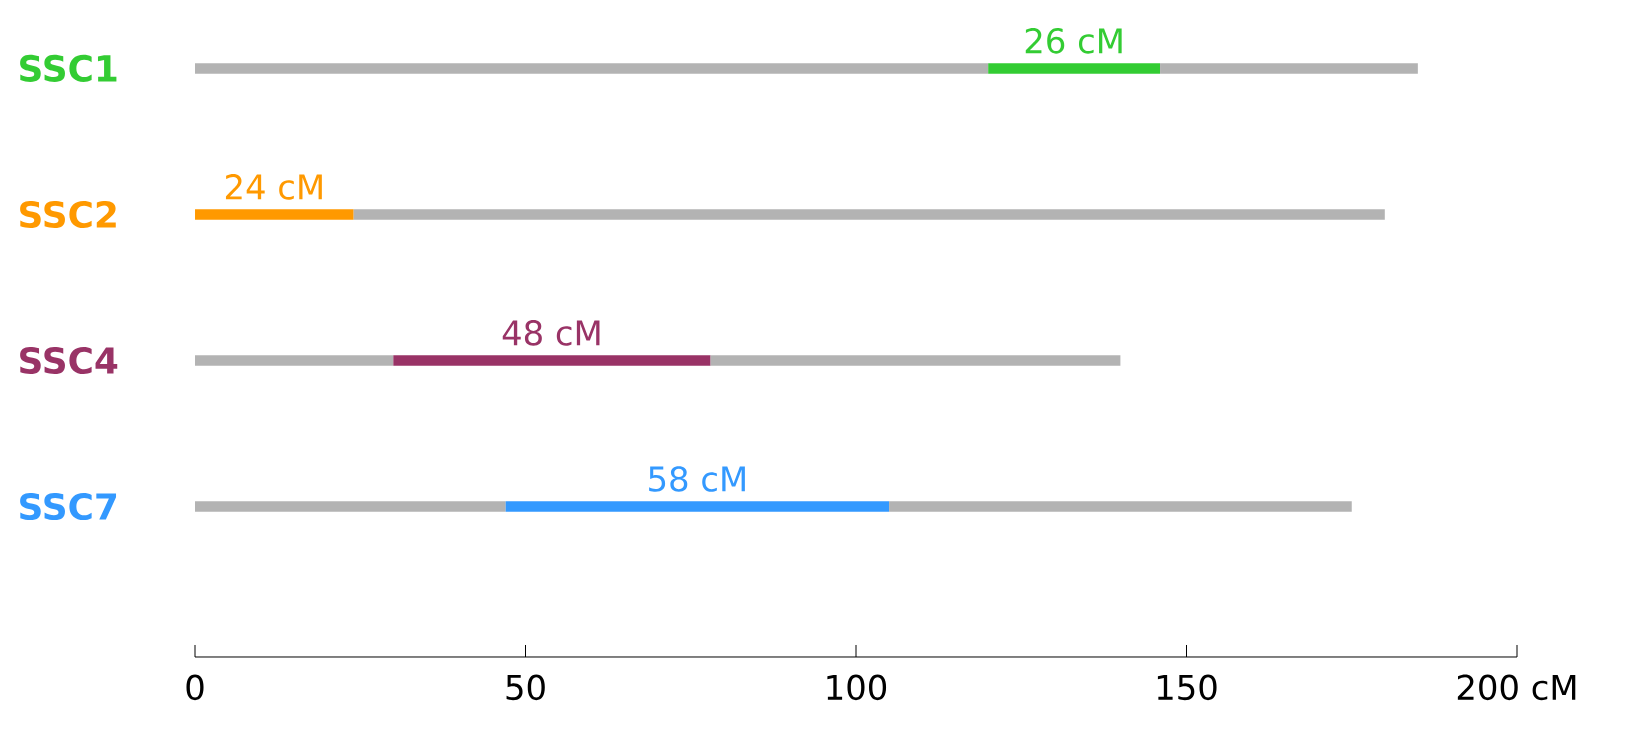  I want to click on y-tick-label: SSC7, so click(68, 507).